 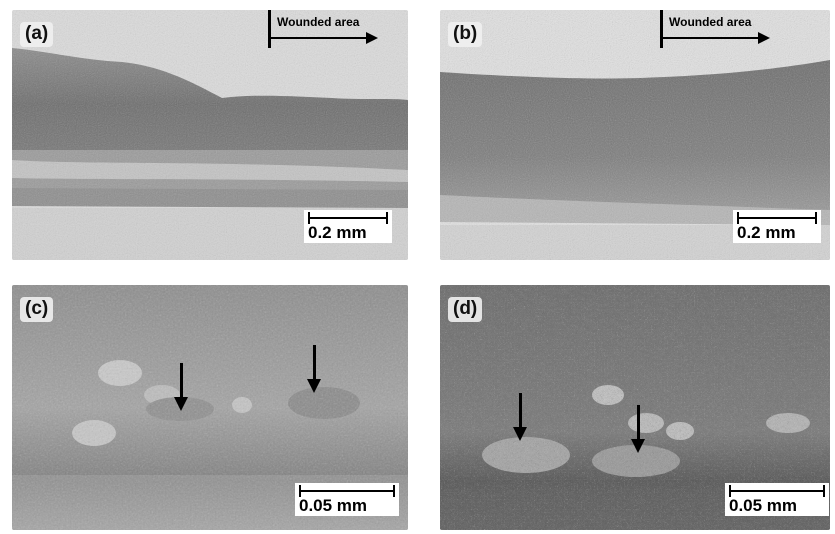 I want to click on scale-bar-c: 0.05 mm, so click(x=347, y=499).